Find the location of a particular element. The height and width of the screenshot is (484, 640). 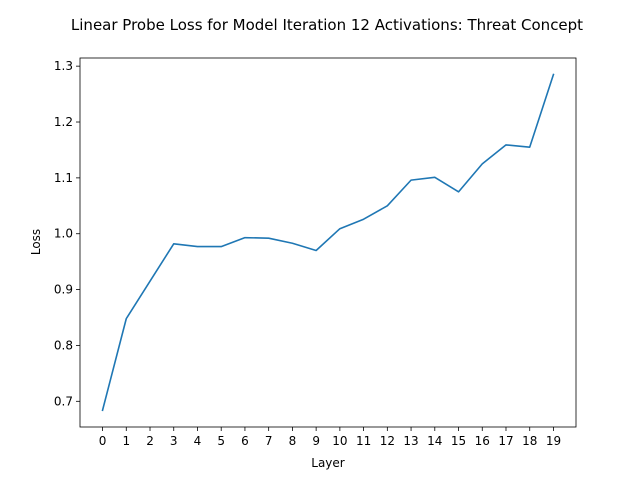

x-axis-label: Layer is located at coordinates (328, 463).